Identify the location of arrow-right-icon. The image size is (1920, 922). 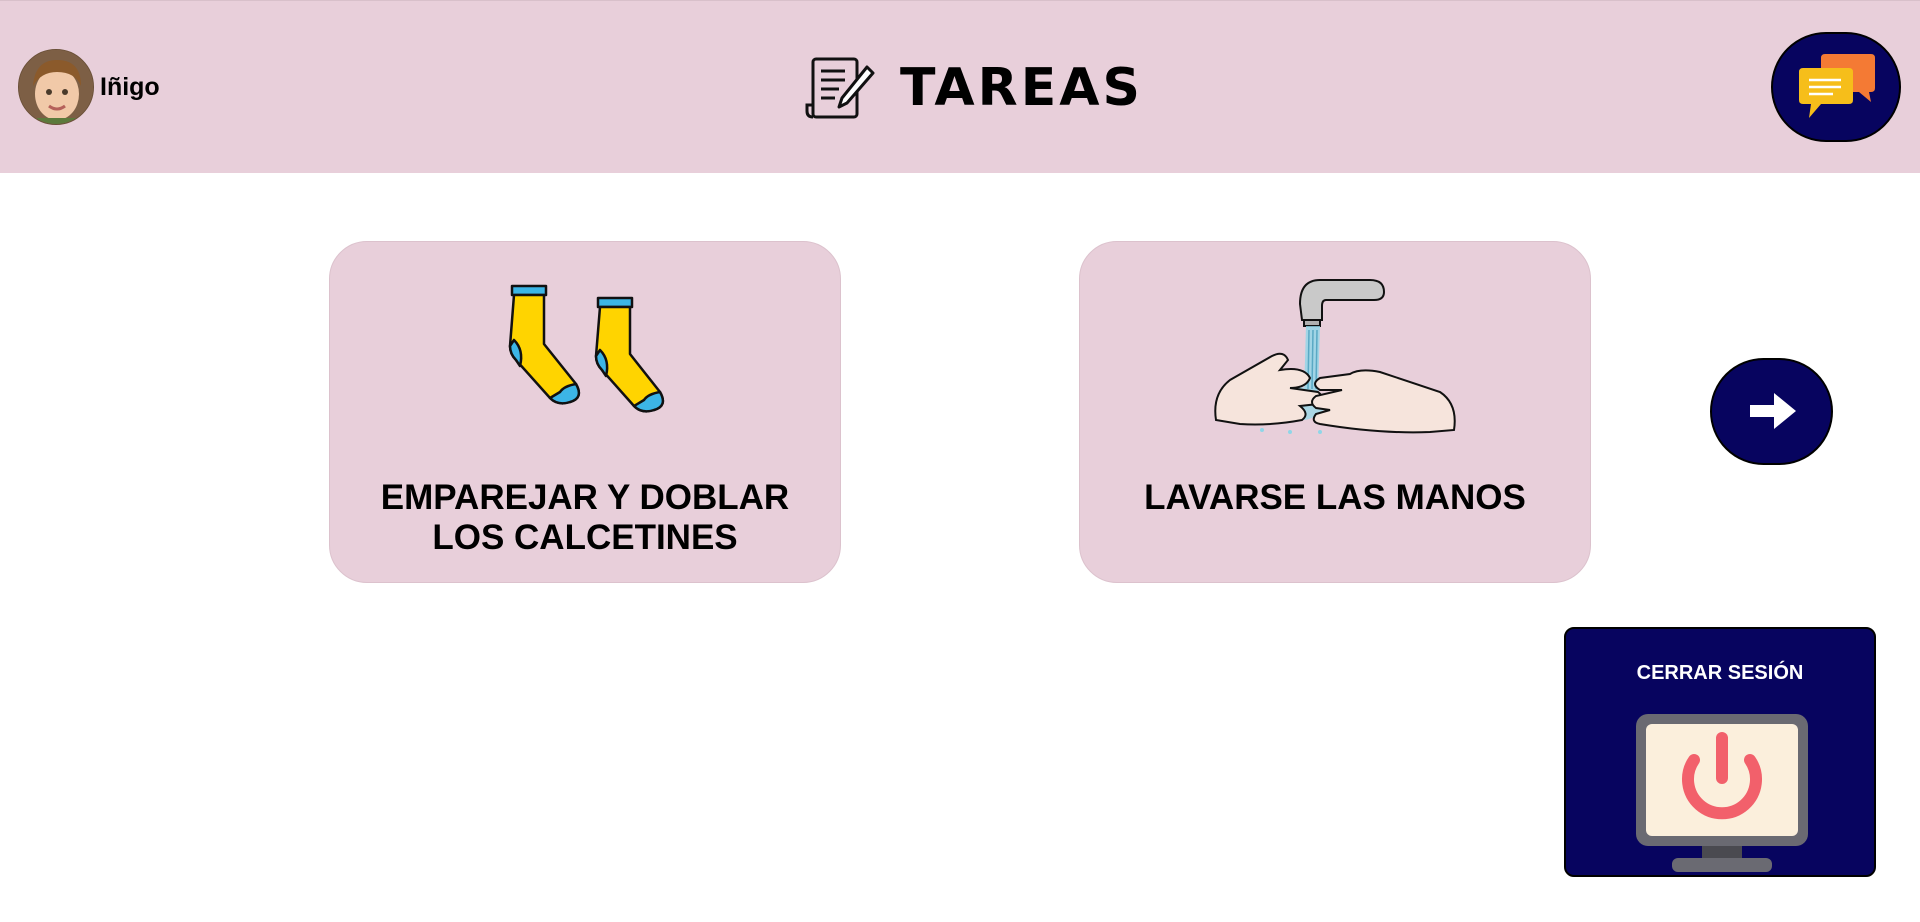
(1773, 411).